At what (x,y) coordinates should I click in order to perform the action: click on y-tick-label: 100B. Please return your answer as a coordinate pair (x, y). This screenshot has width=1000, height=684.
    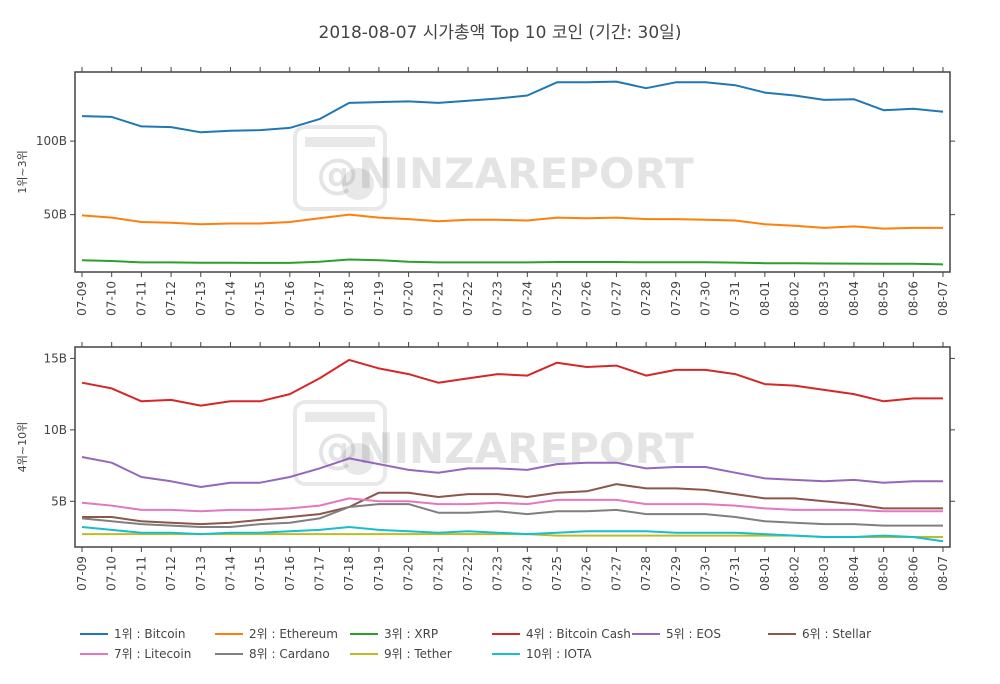
    Looking at the image, I should click on (51, 141).